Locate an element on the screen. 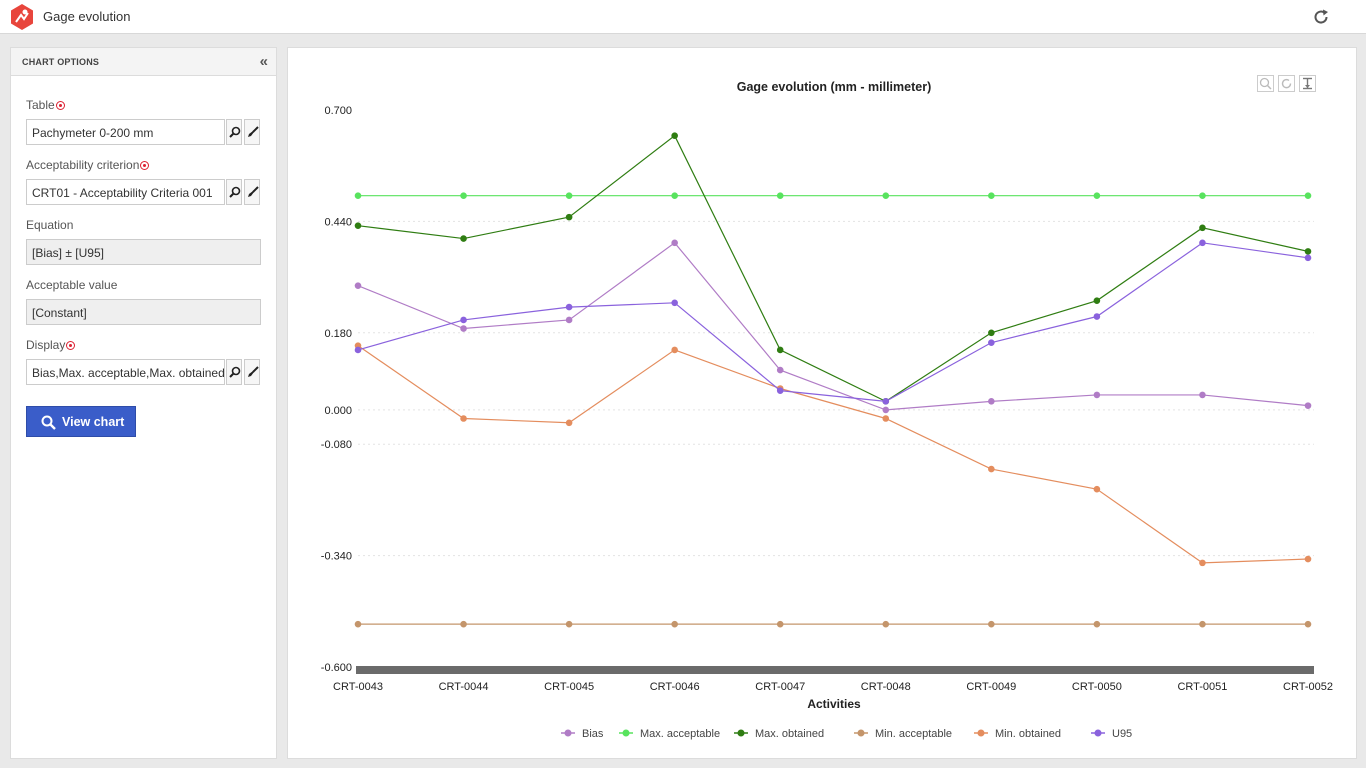 The height and width of the screenshot is (768, 1366). export-icon is located at coordinates (1307, 83).